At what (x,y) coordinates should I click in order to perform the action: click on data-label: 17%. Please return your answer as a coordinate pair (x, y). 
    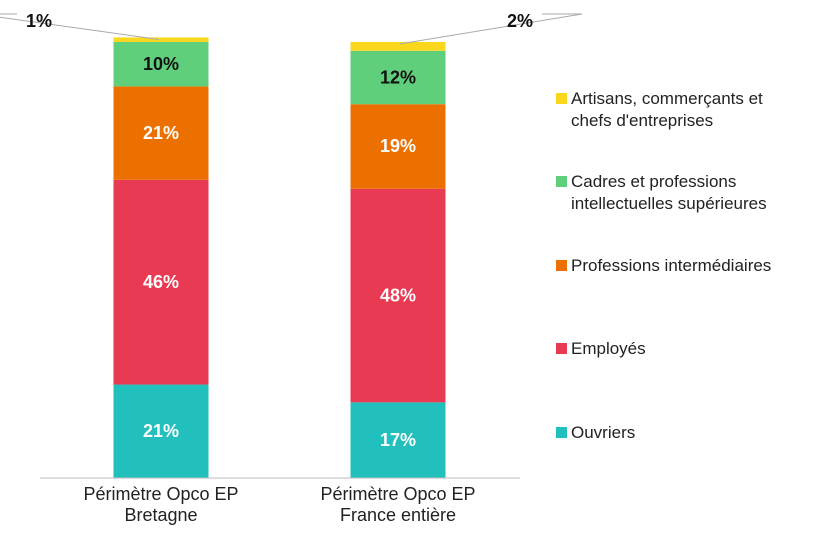
    Looking at the image, I should click on (398, 440).